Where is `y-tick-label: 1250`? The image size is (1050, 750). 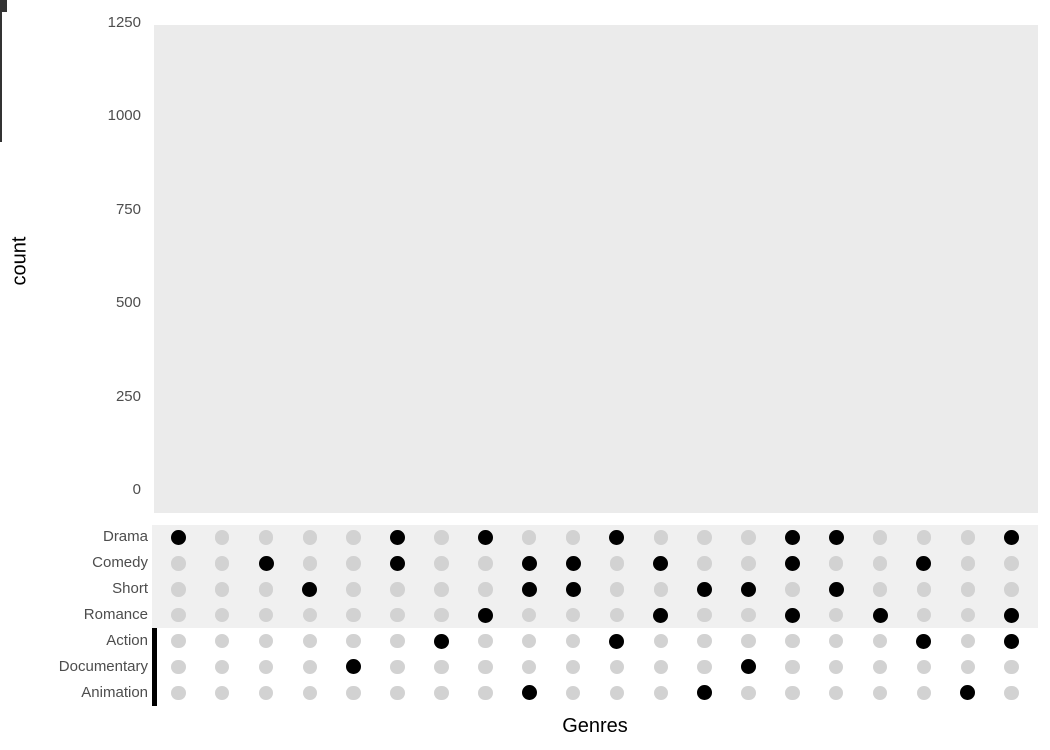
y-tick-label: 1250 is located at coordinates (124, 22).